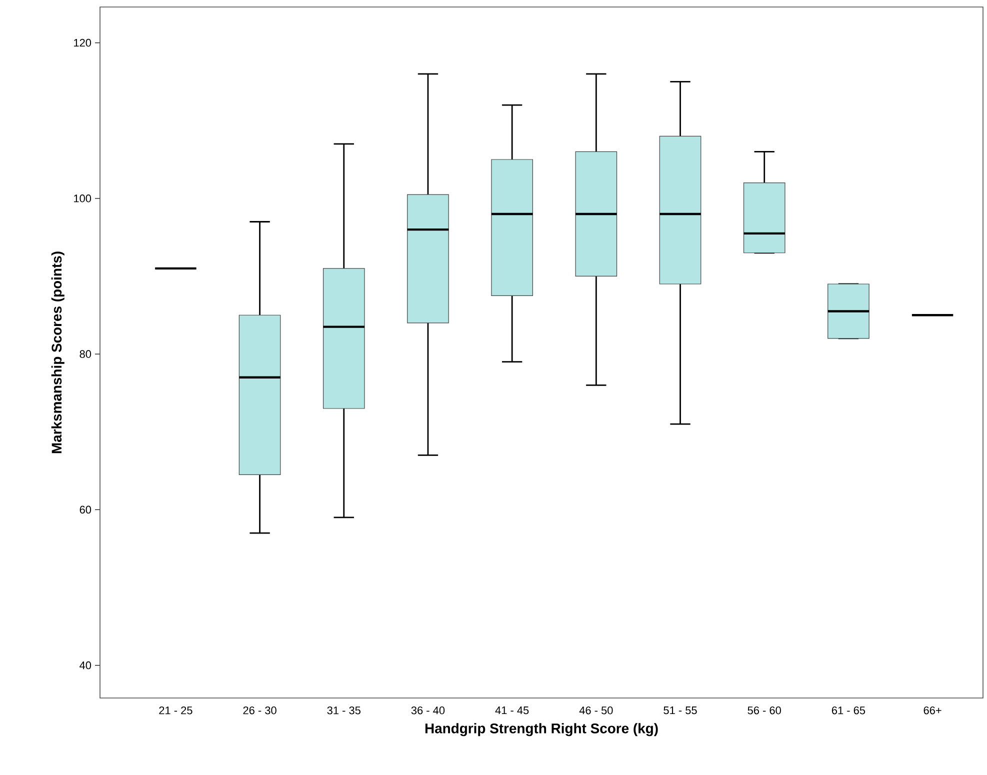 This screenshot has width=987, height=775. Describe the element at coordinates (57, 353) in the screenshot. I see `y-axis-title: Marksmanship Scores (points)` at that location.